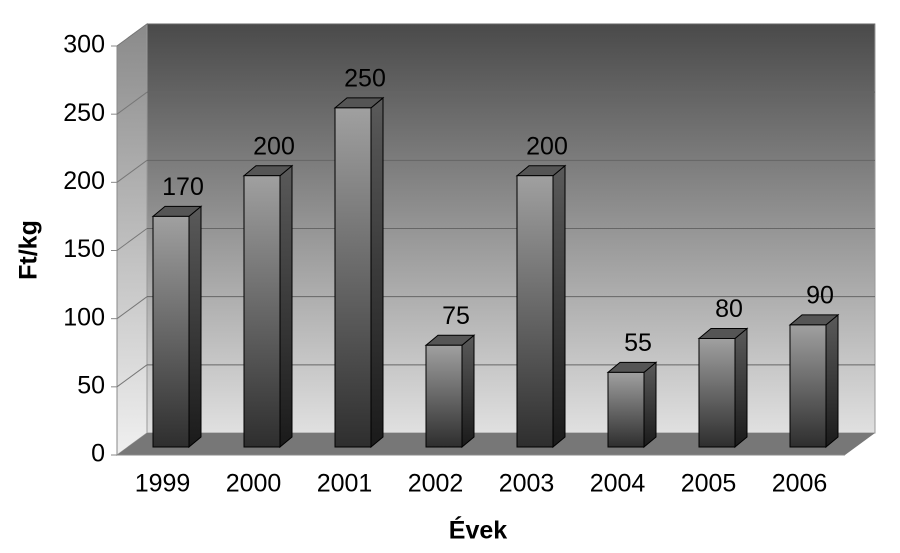  Describe the element at coordinates (478, 530) in the screenshot. I see `x-axis-label: Évek` at that location.